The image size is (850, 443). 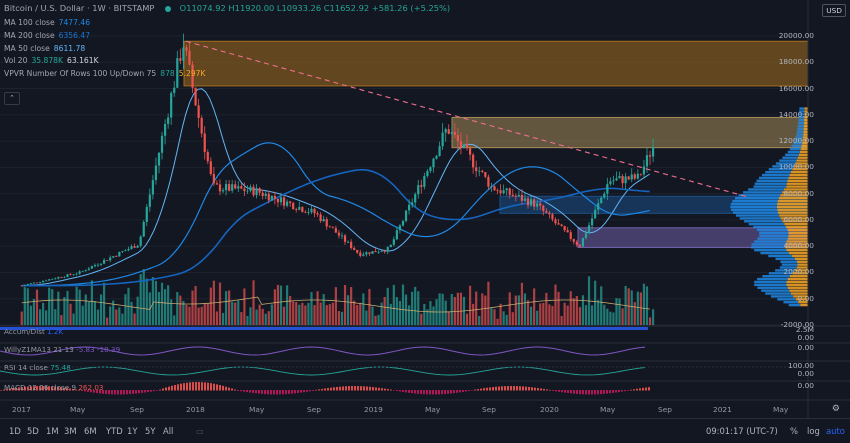 I want to click on collapse-legend-icon: ⌃, so click(x=12, y=98).